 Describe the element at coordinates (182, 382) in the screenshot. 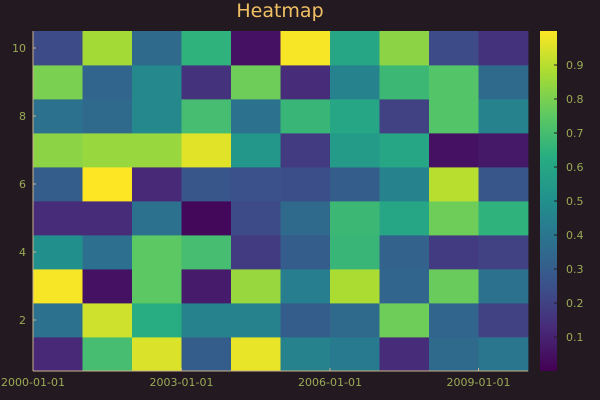

I see `x-tick-label: 2003-01-01` at that location.